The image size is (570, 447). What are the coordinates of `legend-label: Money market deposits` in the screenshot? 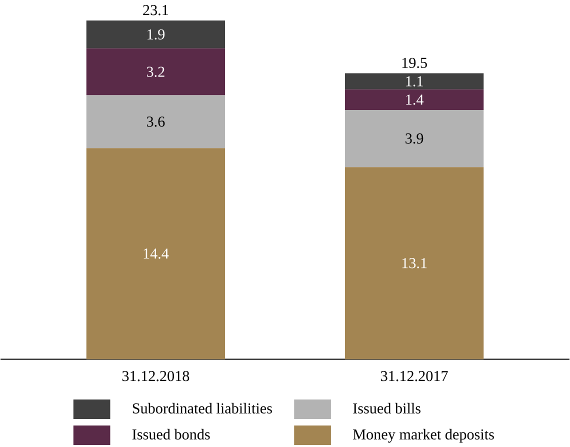 It's located at (423, 435).